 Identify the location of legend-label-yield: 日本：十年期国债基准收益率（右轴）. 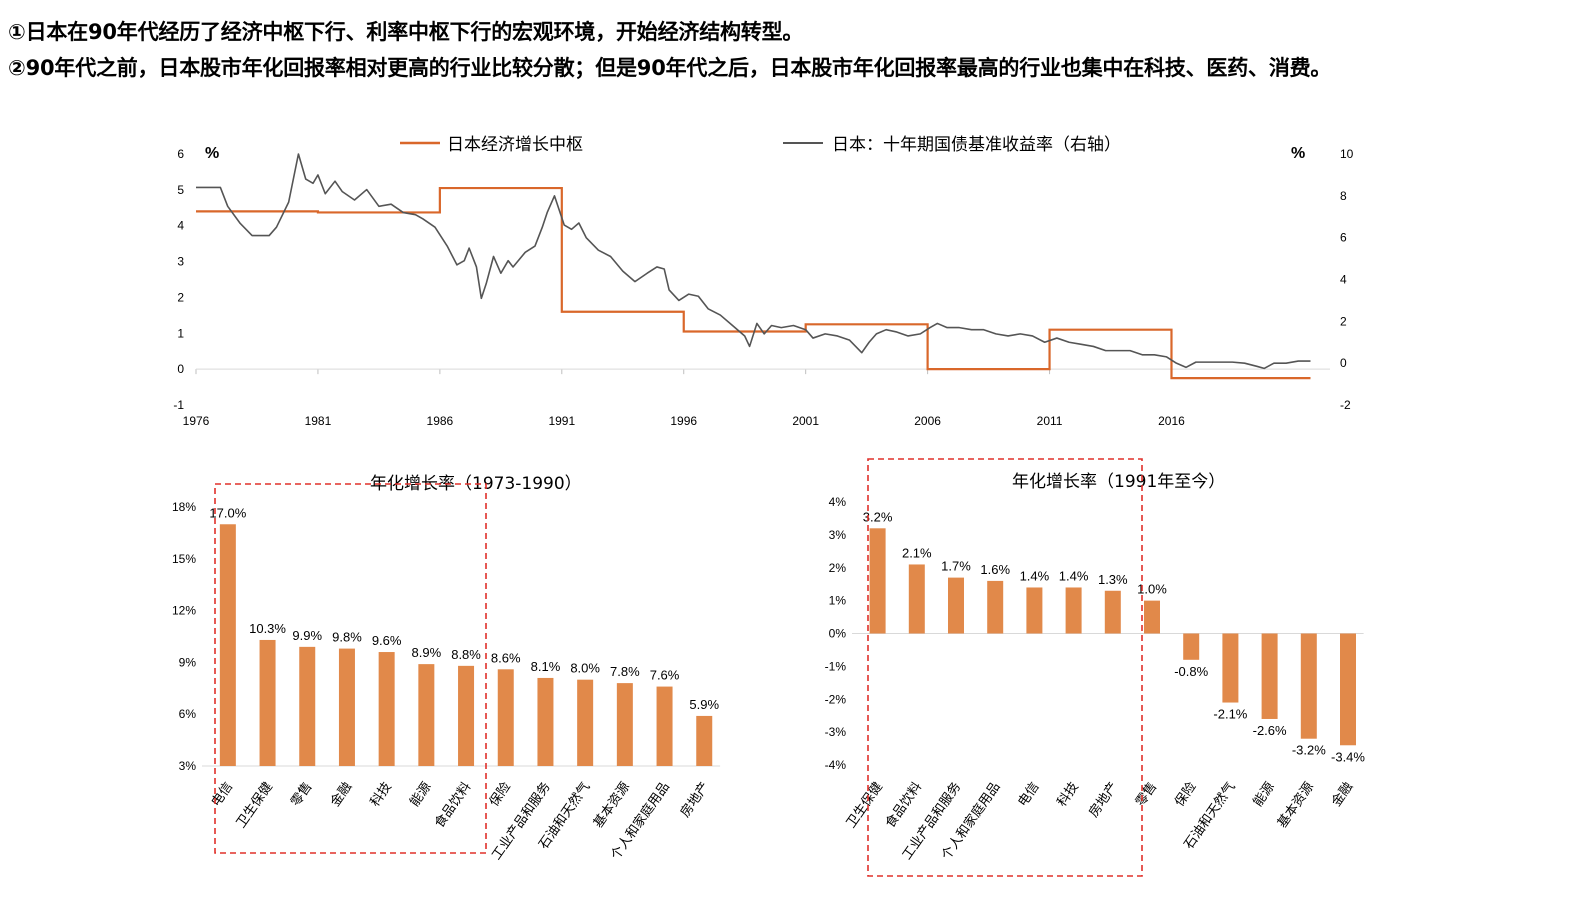
(976, 145).